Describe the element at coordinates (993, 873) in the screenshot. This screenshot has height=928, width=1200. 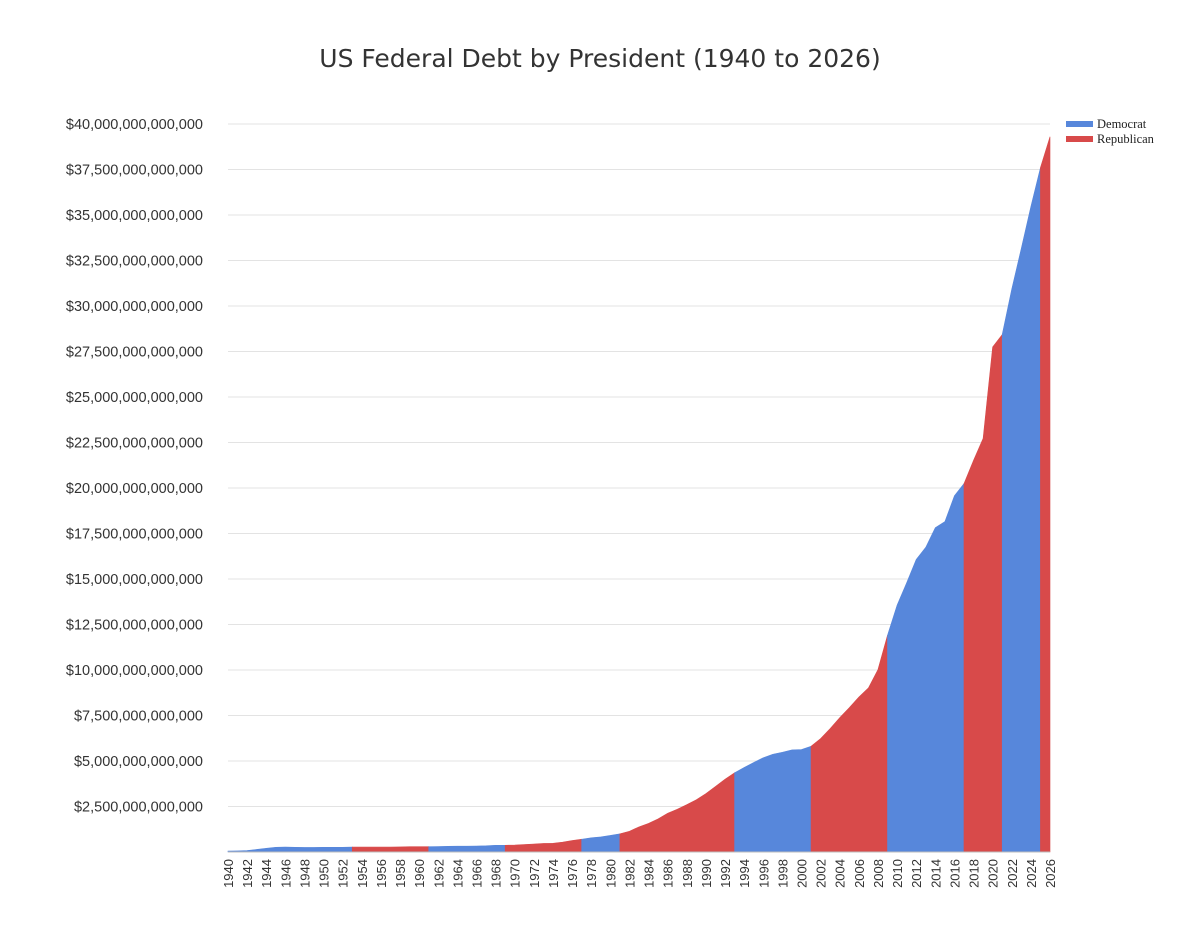
I see `x-tick-label: 2020` at that location.